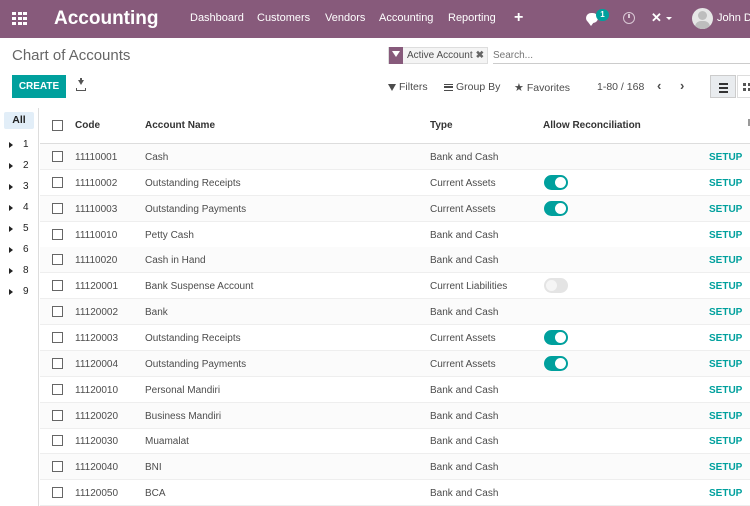  What do you see at coordinates (106, 18) in the screenshot?
I see `app-title: Accounting` at bounding box center [106, 18].